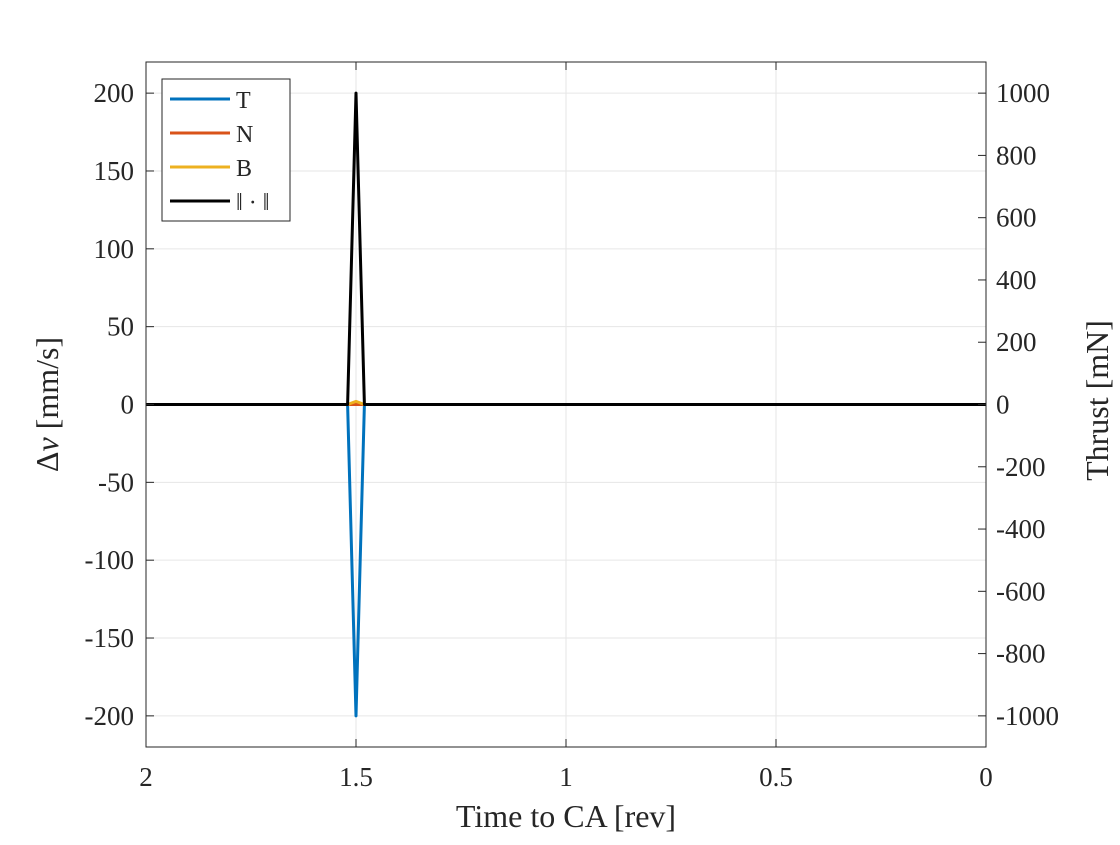 This screenshot has width=1120, height=845. I want to click on y-right-tick-label: -1000, so click(1027, 716).